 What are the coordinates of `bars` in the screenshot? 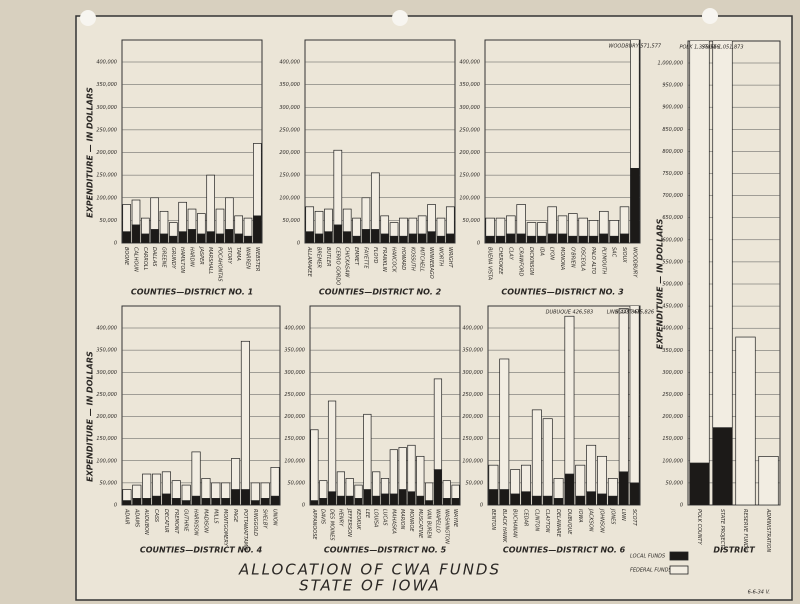 It's located at (192, 193).